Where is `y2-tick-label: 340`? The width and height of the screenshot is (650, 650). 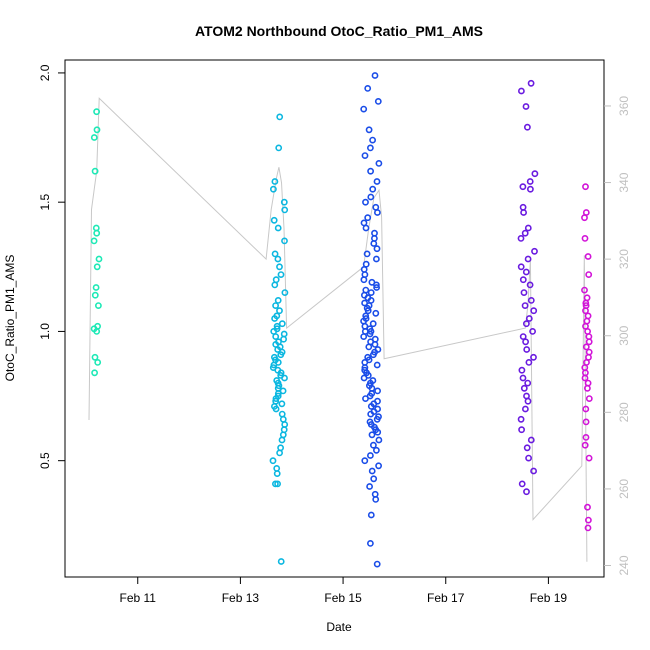
y2-tick-label: 340 is located at coordinates (624, 182).